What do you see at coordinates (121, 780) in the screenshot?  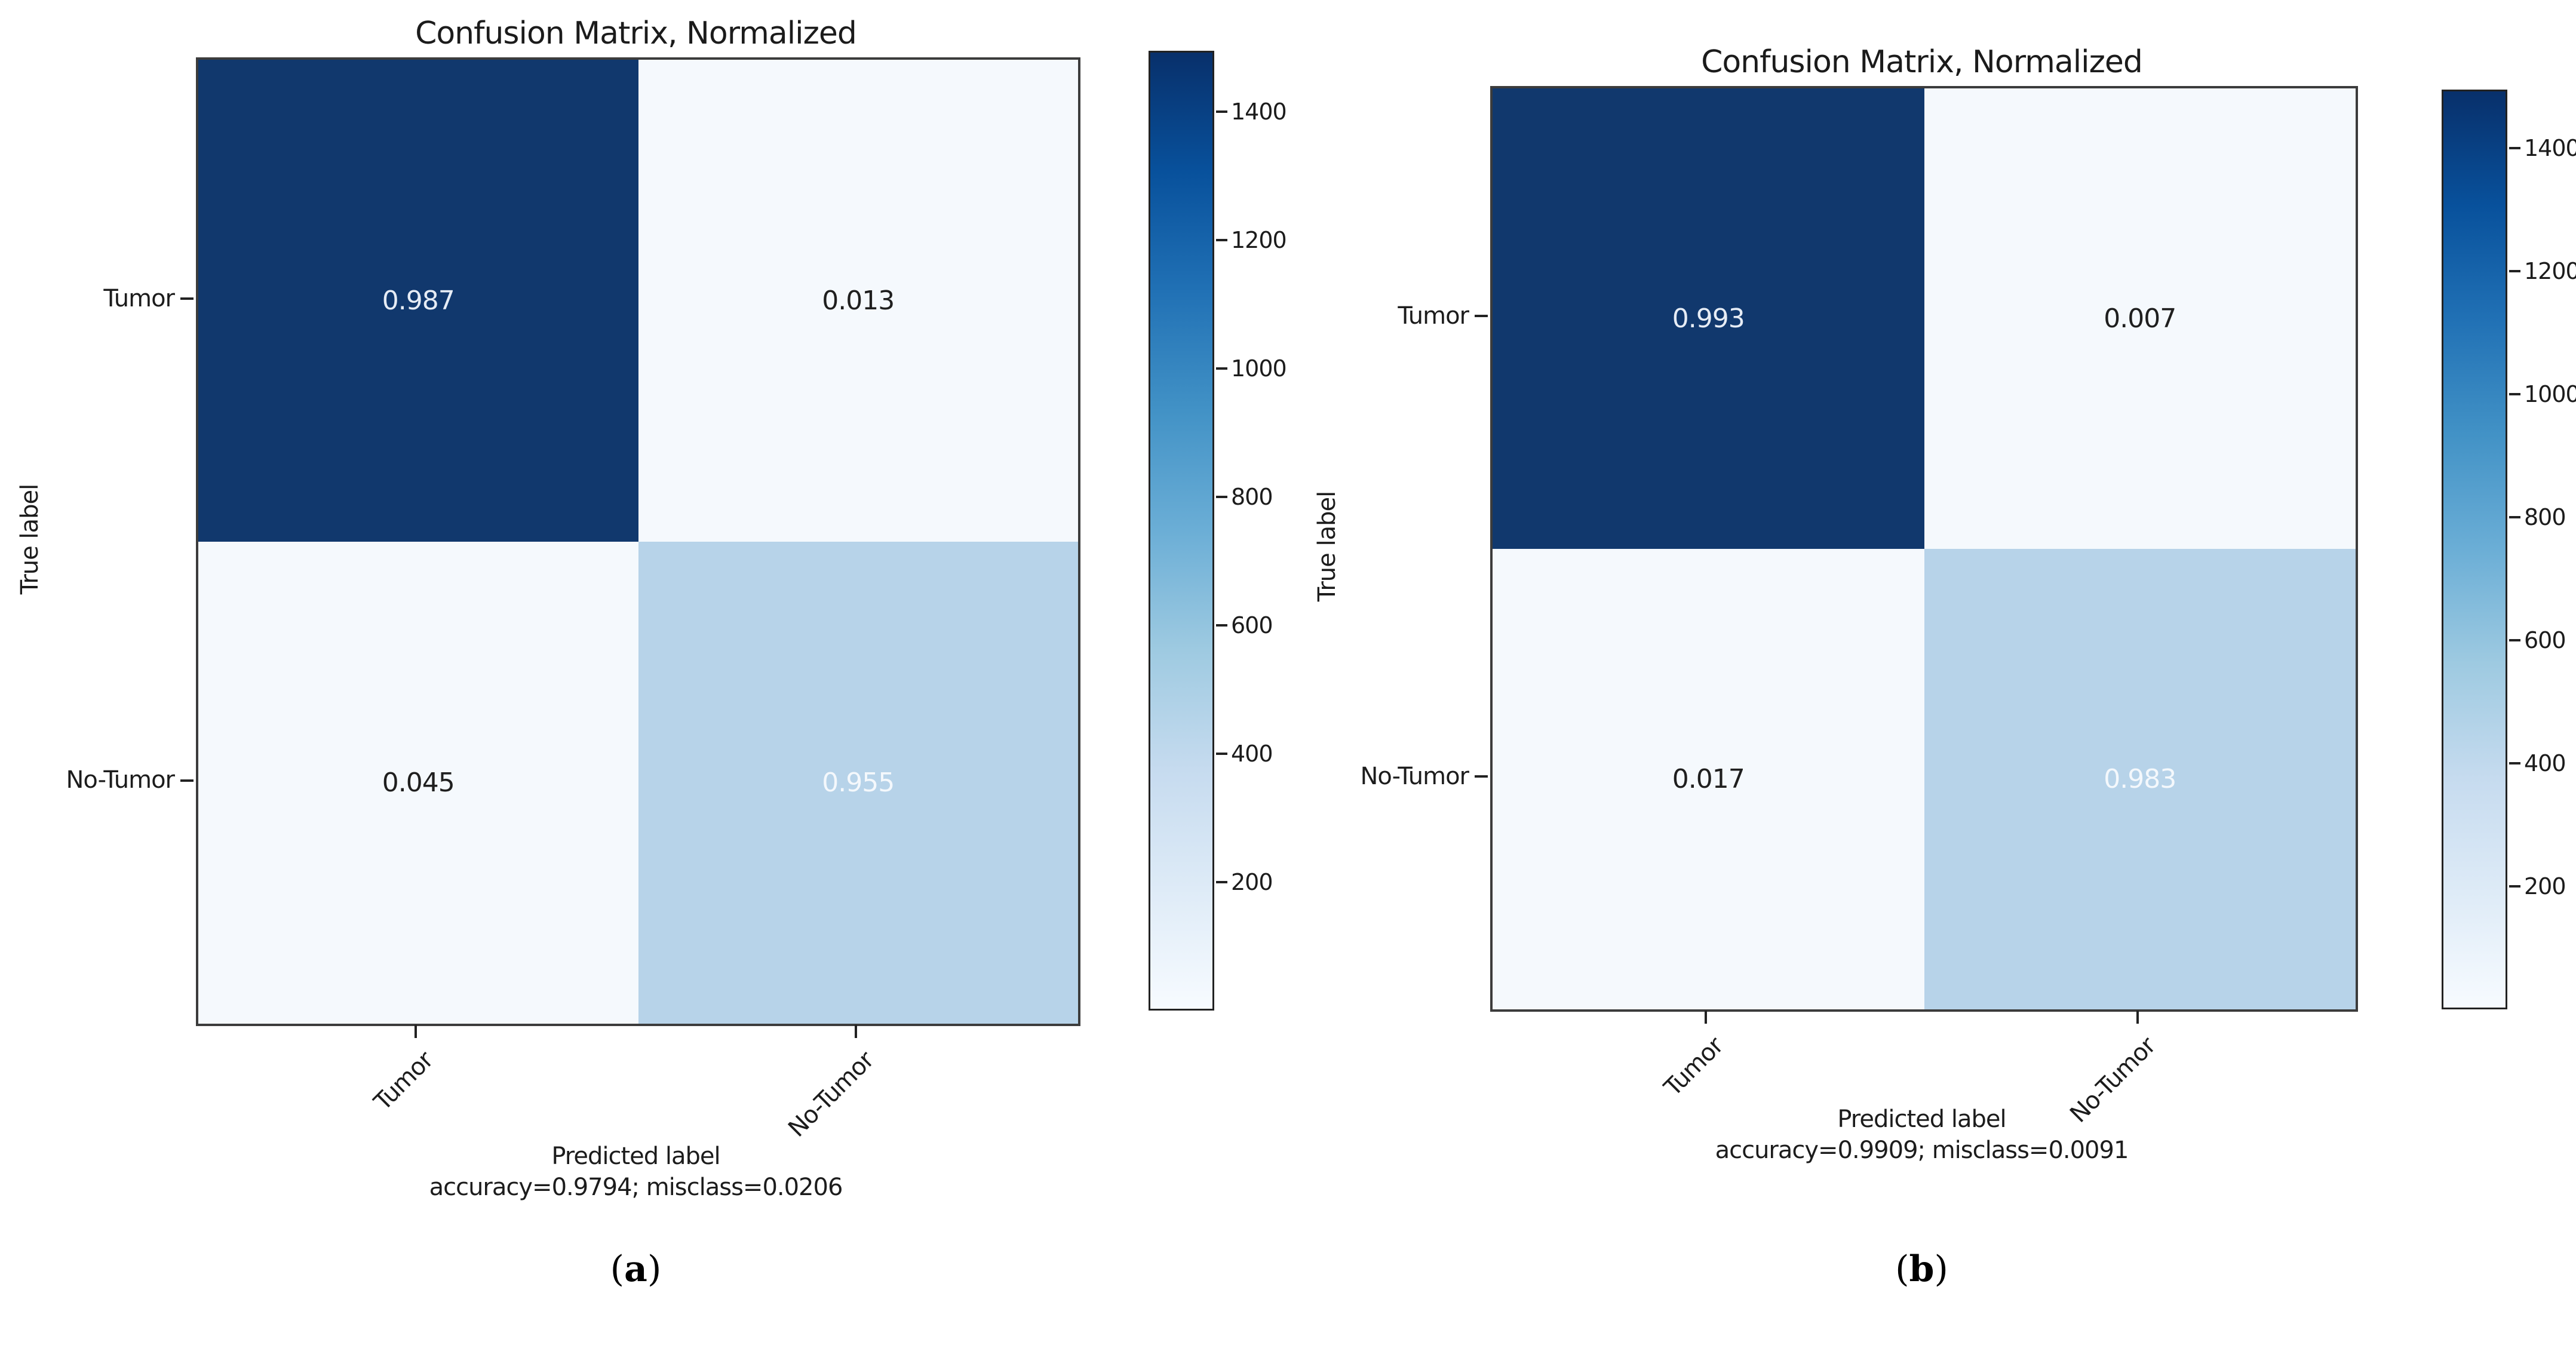 I see `panel-a-ytick-label-notumor: No-Tumor` at bounding box center [121, 780].